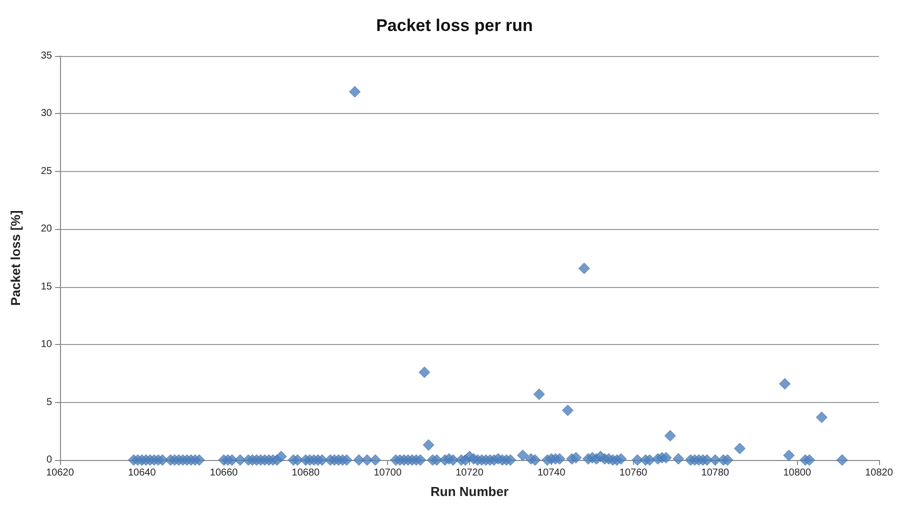 The width and height of the screenshot is (909, 522). Describe the element at coordinates (470, 473) in the screenshot. I see `x-tick-label: 10720` at that location.